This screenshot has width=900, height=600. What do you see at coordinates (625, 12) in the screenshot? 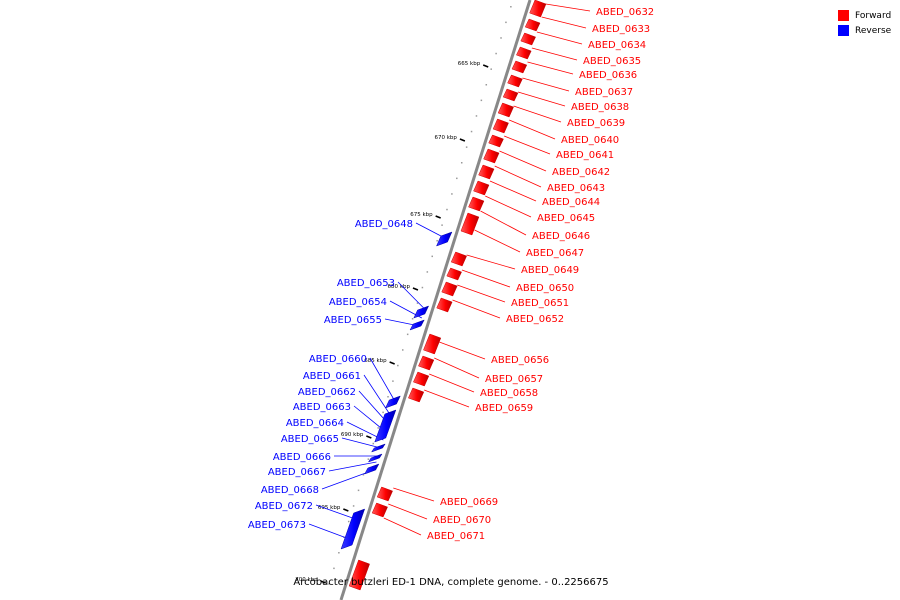
I see `forward-gene-label: ABED_0632` at bounding box center [625, 12].